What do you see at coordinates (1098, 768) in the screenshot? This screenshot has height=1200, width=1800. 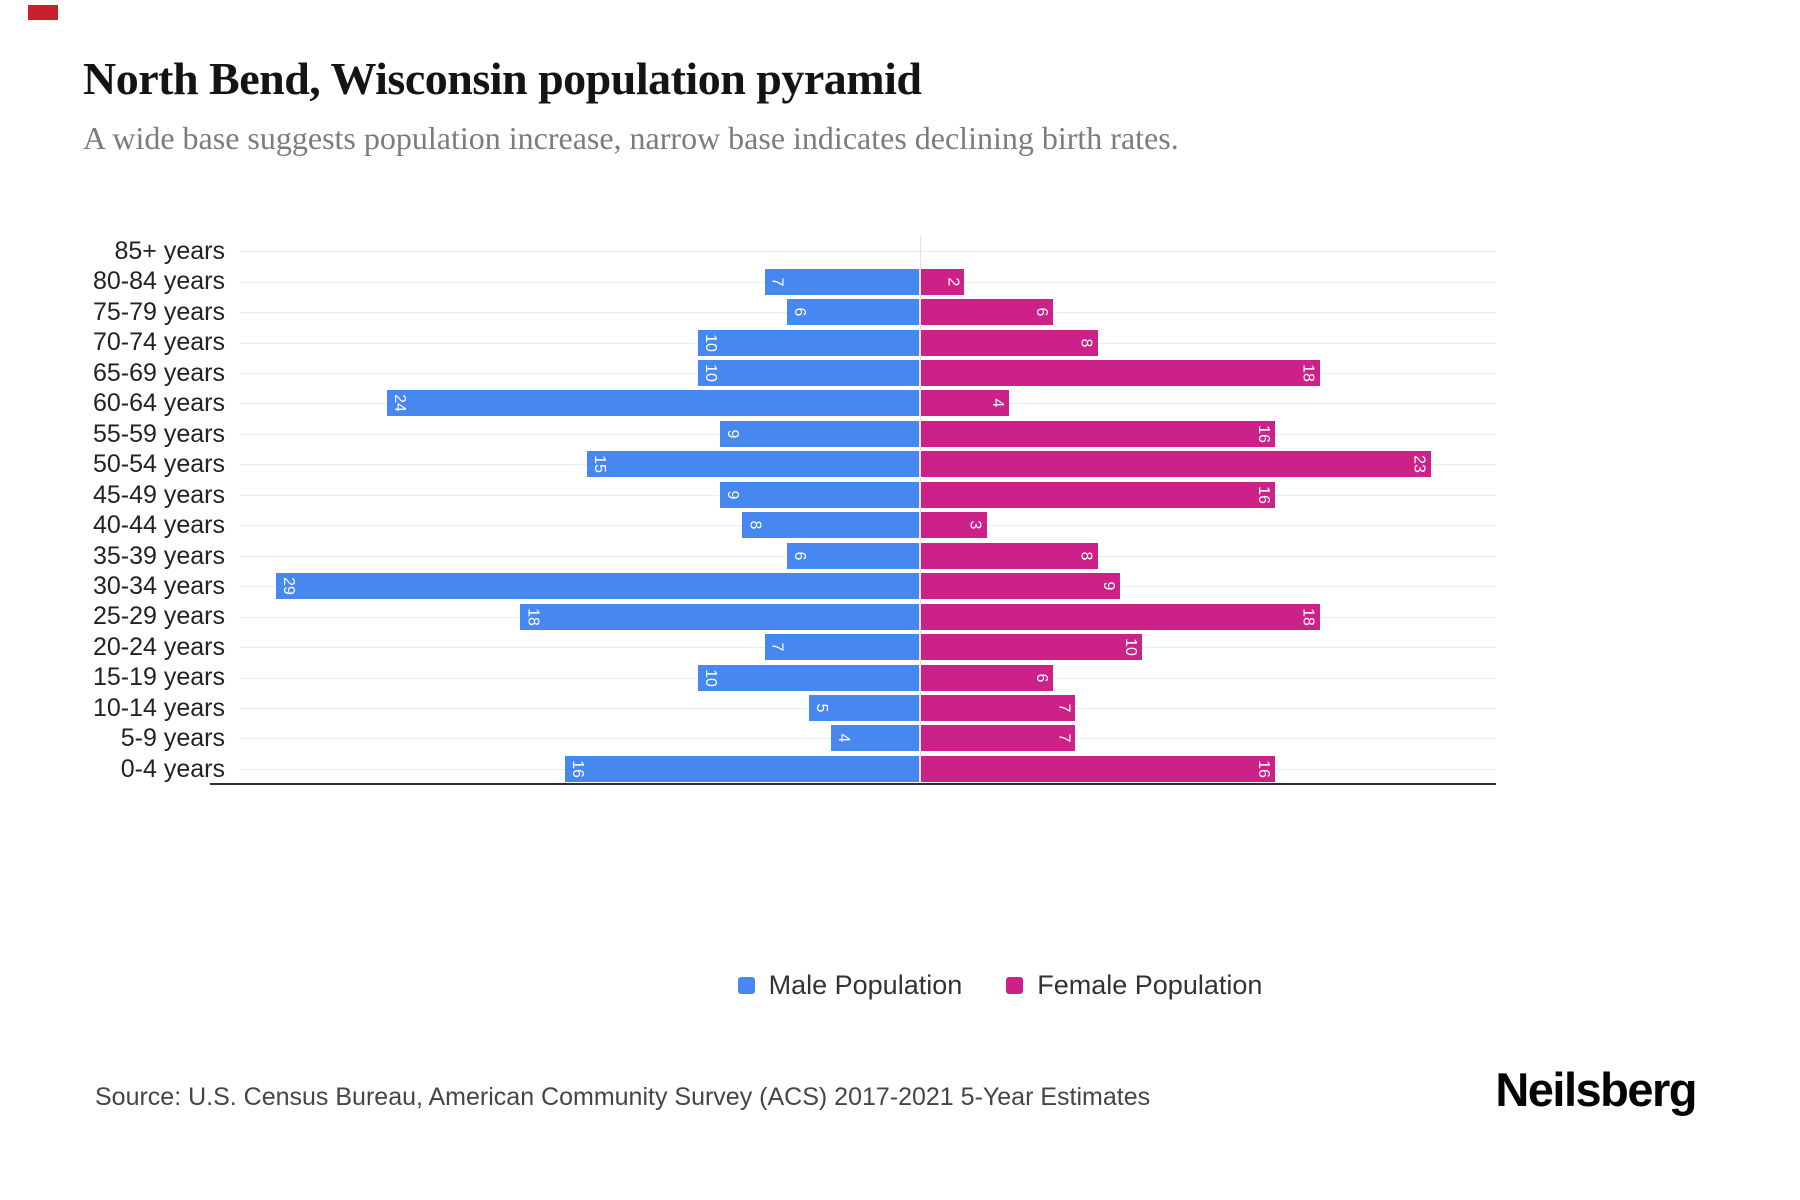 I see `female-bar-0-4-years: 16` at bounding box center [1098, 768].